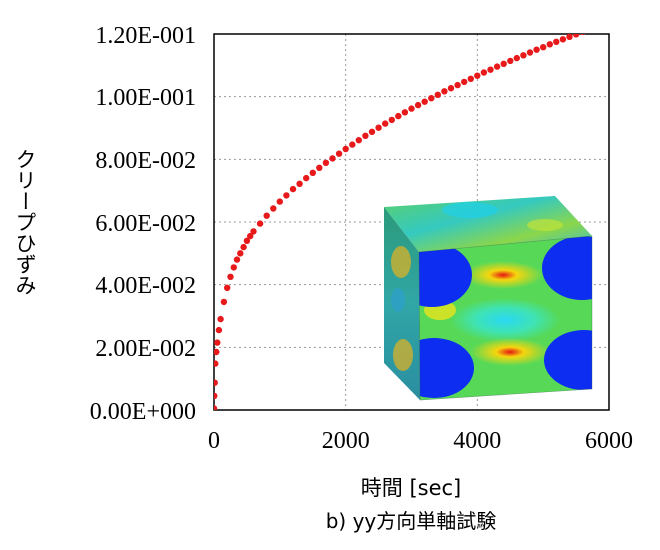 This screenshot has width=660, height=550. What do you see at coordinates (488, 224) in the screenshot?
I see `cube-top-face` at bounding box center [488, 224].